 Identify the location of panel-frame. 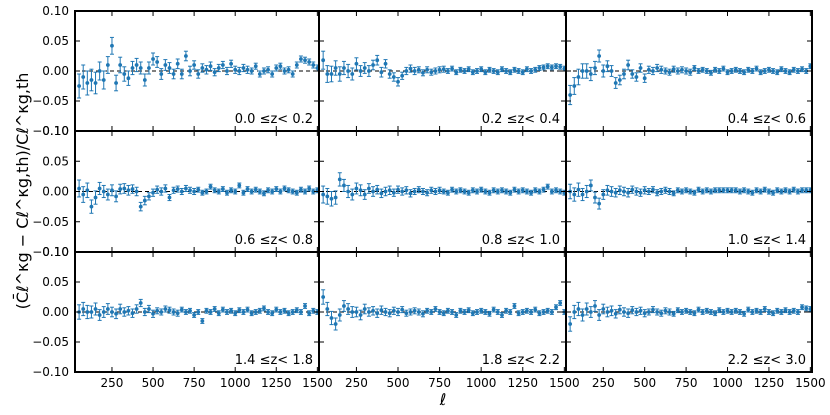
(689, 312).